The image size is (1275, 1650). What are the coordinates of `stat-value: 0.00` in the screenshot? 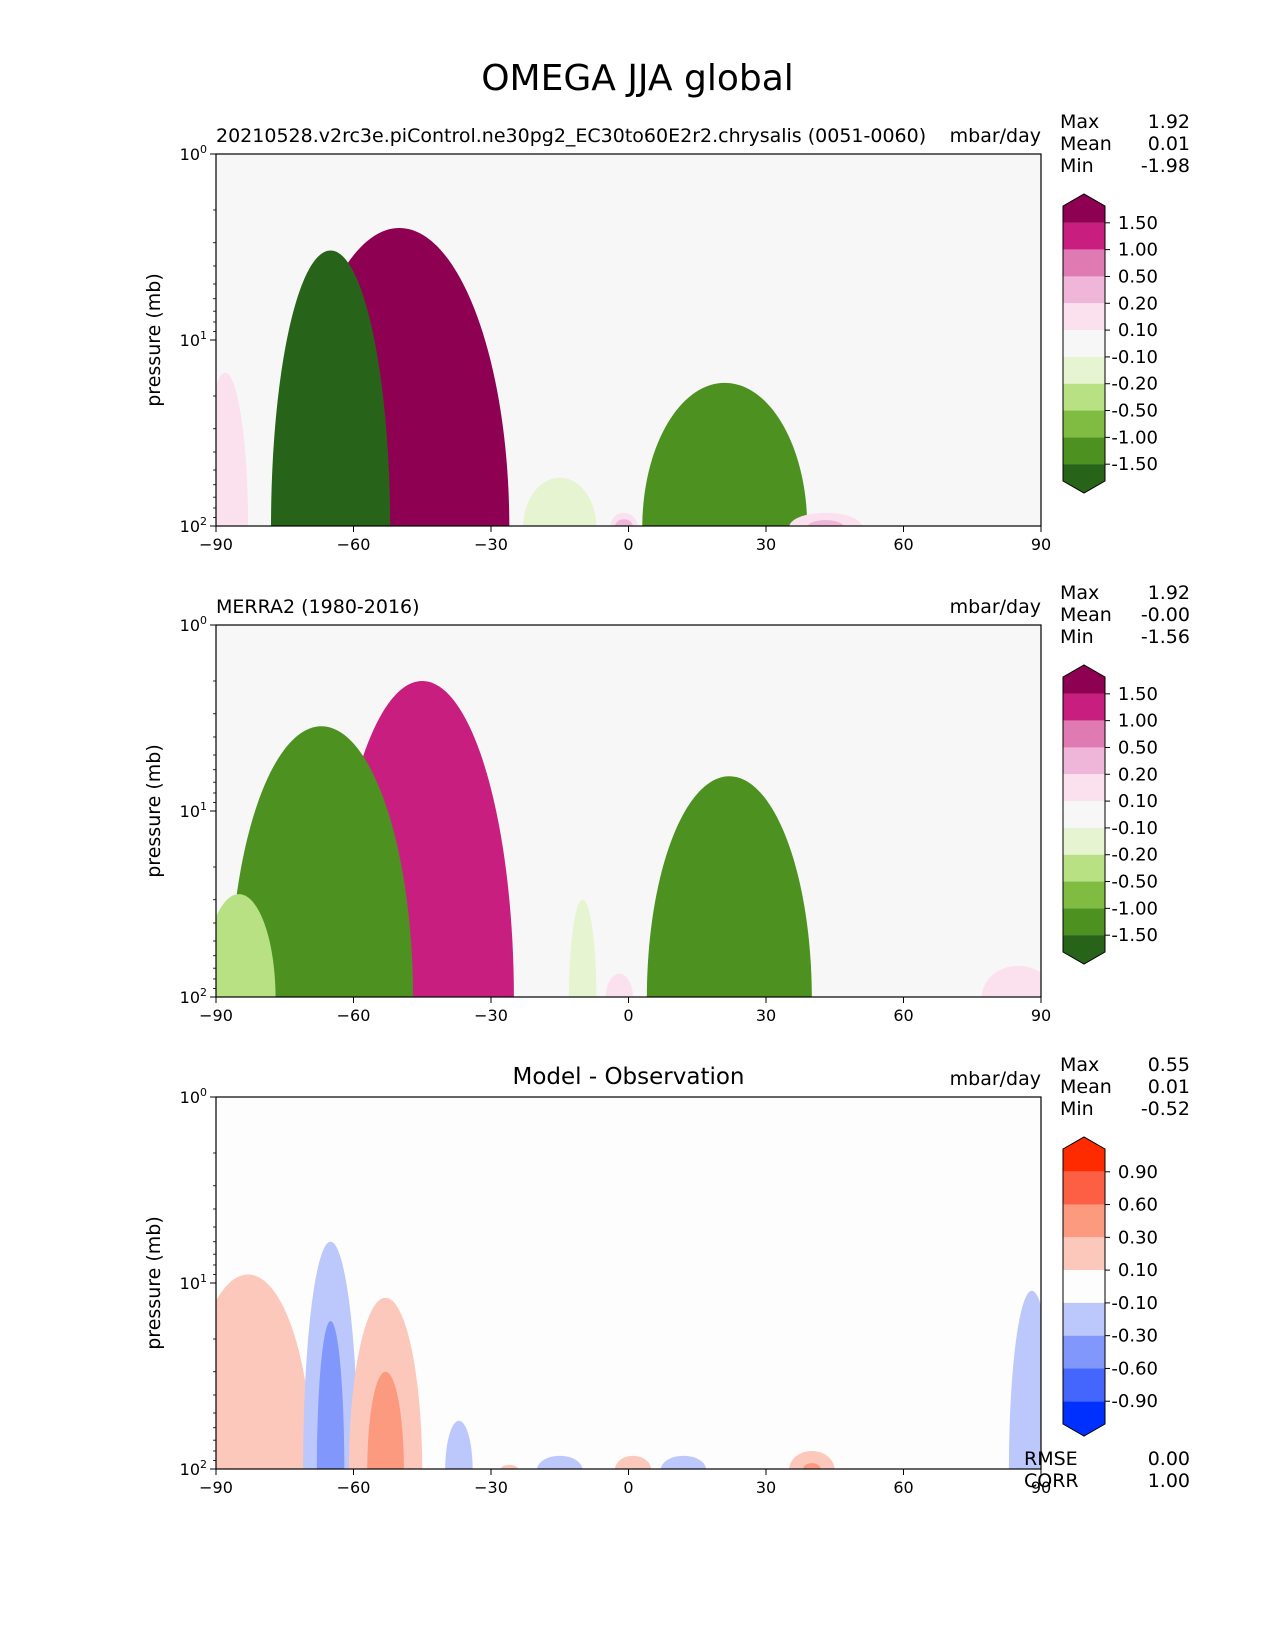 It's located at (1169, 1459).